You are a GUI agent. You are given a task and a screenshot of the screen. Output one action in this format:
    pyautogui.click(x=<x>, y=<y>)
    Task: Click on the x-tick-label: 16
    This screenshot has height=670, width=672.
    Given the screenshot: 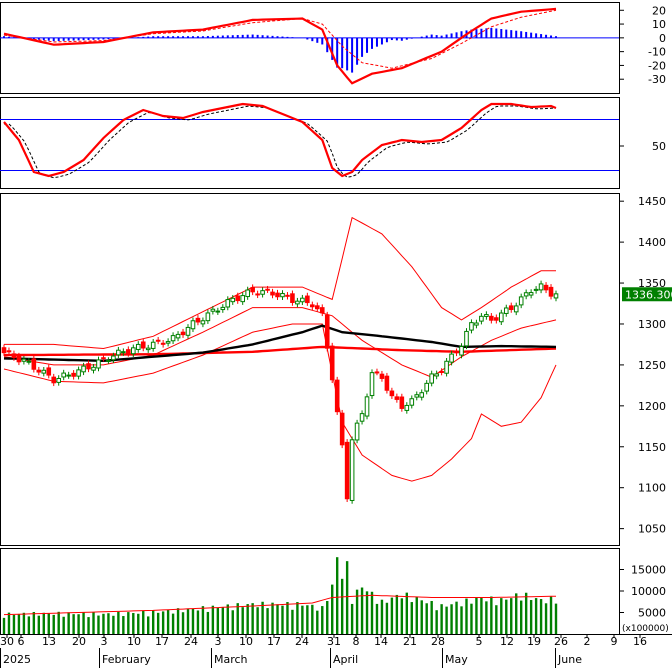 What is the action you would take?
    pyautogui.click(x=640, y=641)
    